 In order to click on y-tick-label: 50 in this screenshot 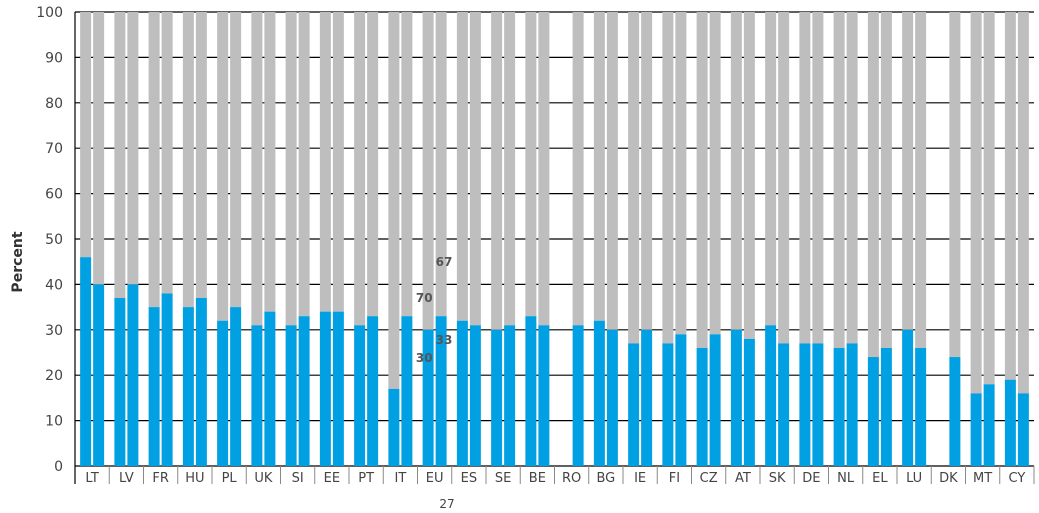, I will do `click(54, 240)`.